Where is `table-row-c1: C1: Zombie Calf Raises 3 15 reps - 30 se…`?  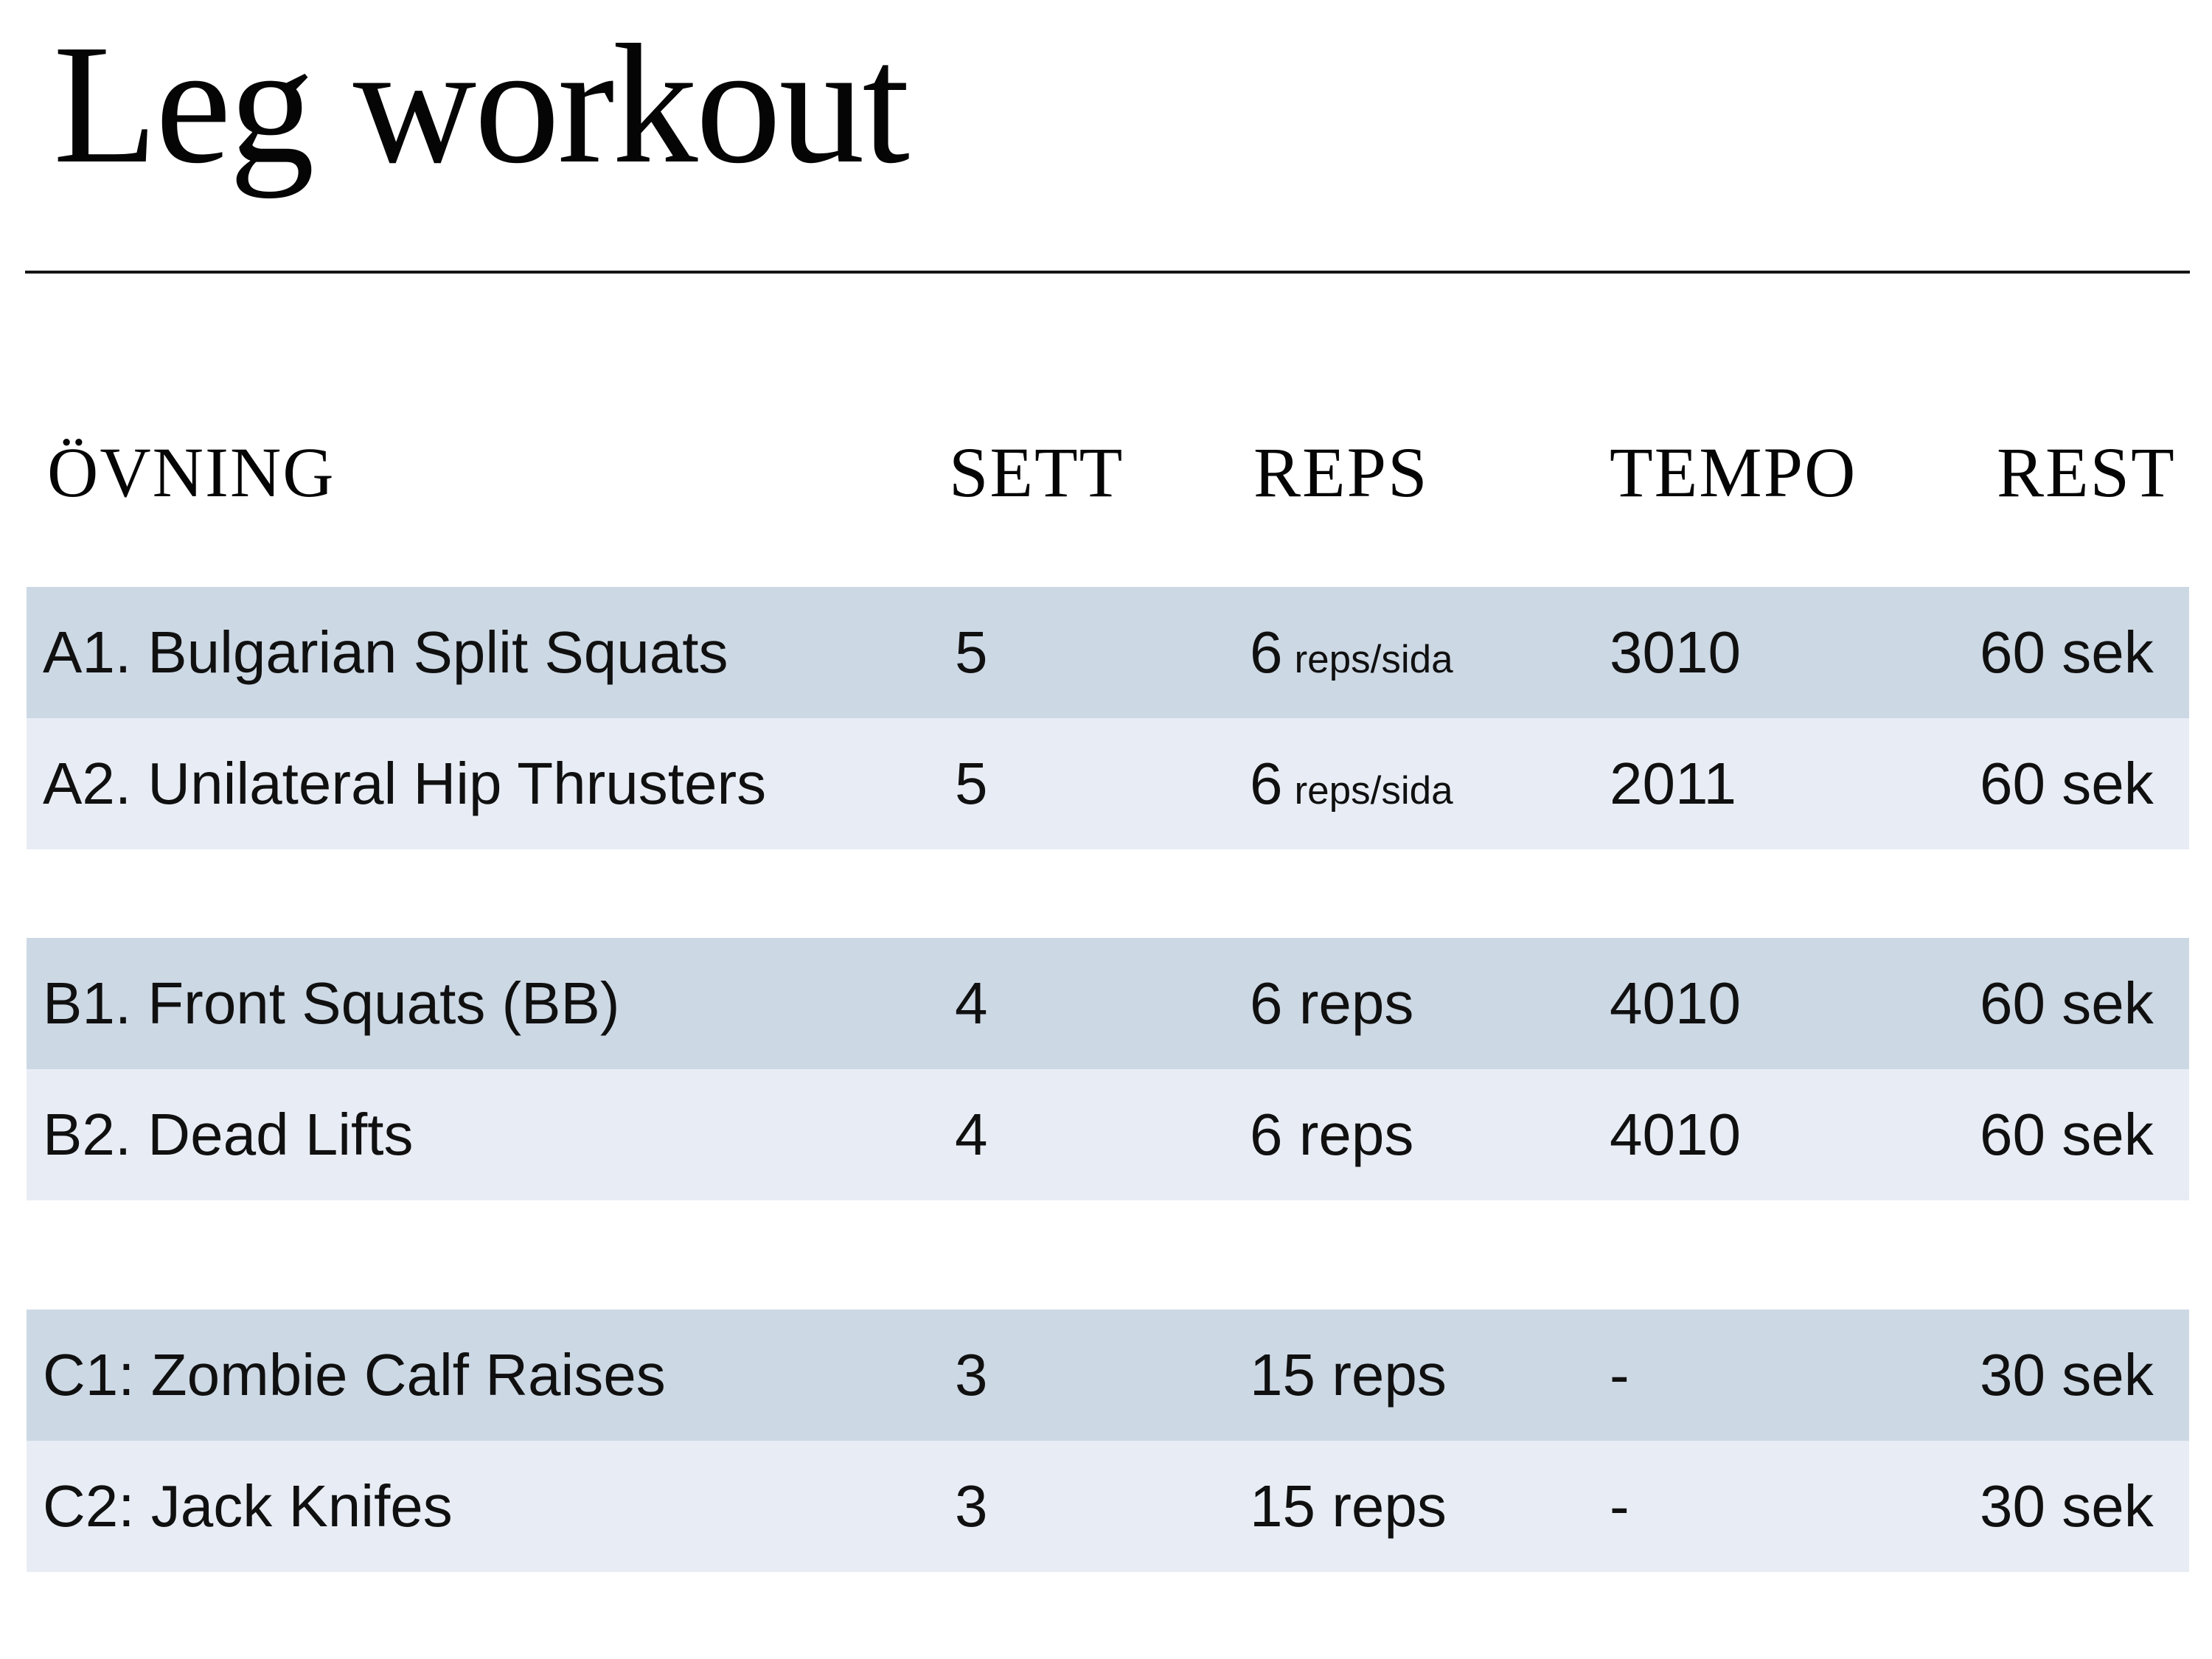
table-row-c1: C1: Zombie Calf Raises 3 15 reps - 30 se… is located at coordinates (1108, 1375).